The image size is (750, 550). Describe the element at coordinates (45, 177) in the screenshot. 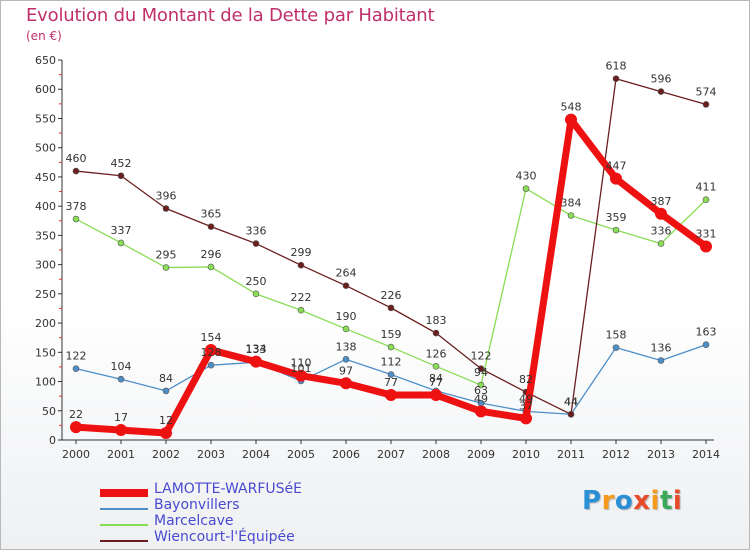

I see `y-tick-label: 450` at that location.